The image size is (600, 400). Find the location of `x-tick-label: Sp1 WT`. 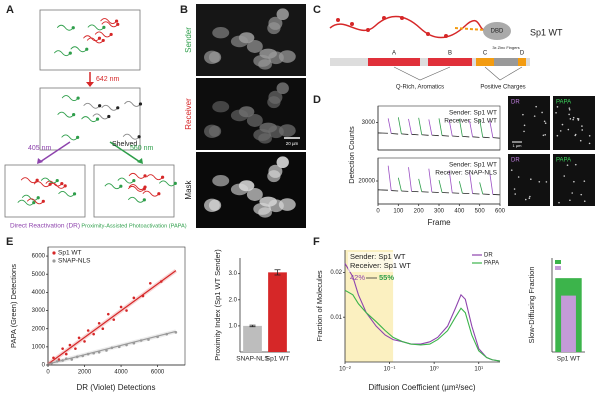

x-tick-label: Sp1 WT is located at coordinates (569, 359).